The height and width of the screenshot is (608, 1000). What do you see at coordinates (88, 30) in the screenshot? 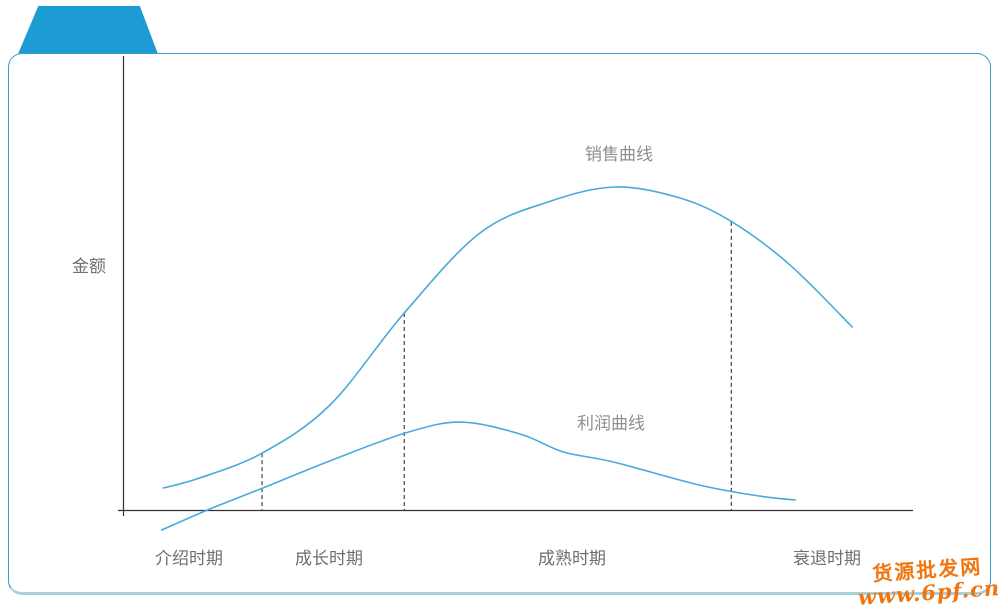
I see `folder-tab` at bounding box center [88, 30].